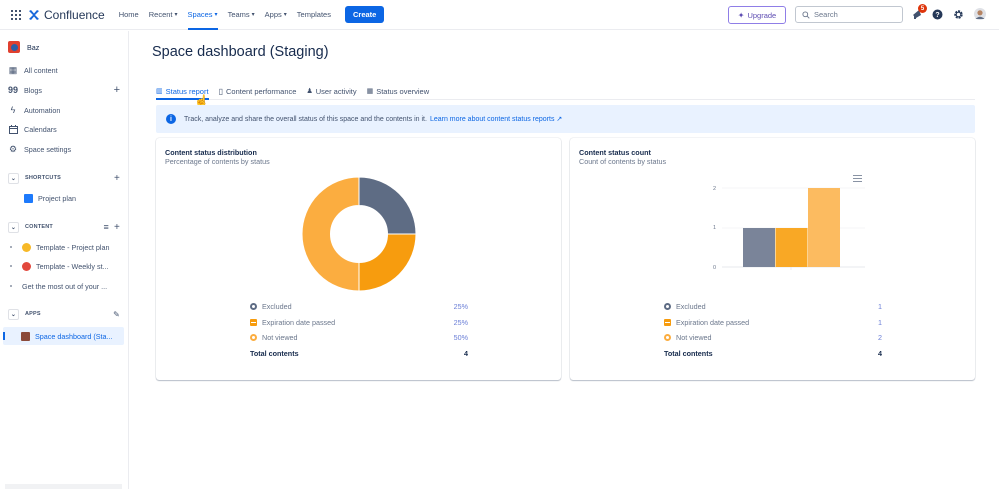  What do you see at coordinates (958, 14) in the screenshot?
I see `settings-button` at bounding box center [958, 14].